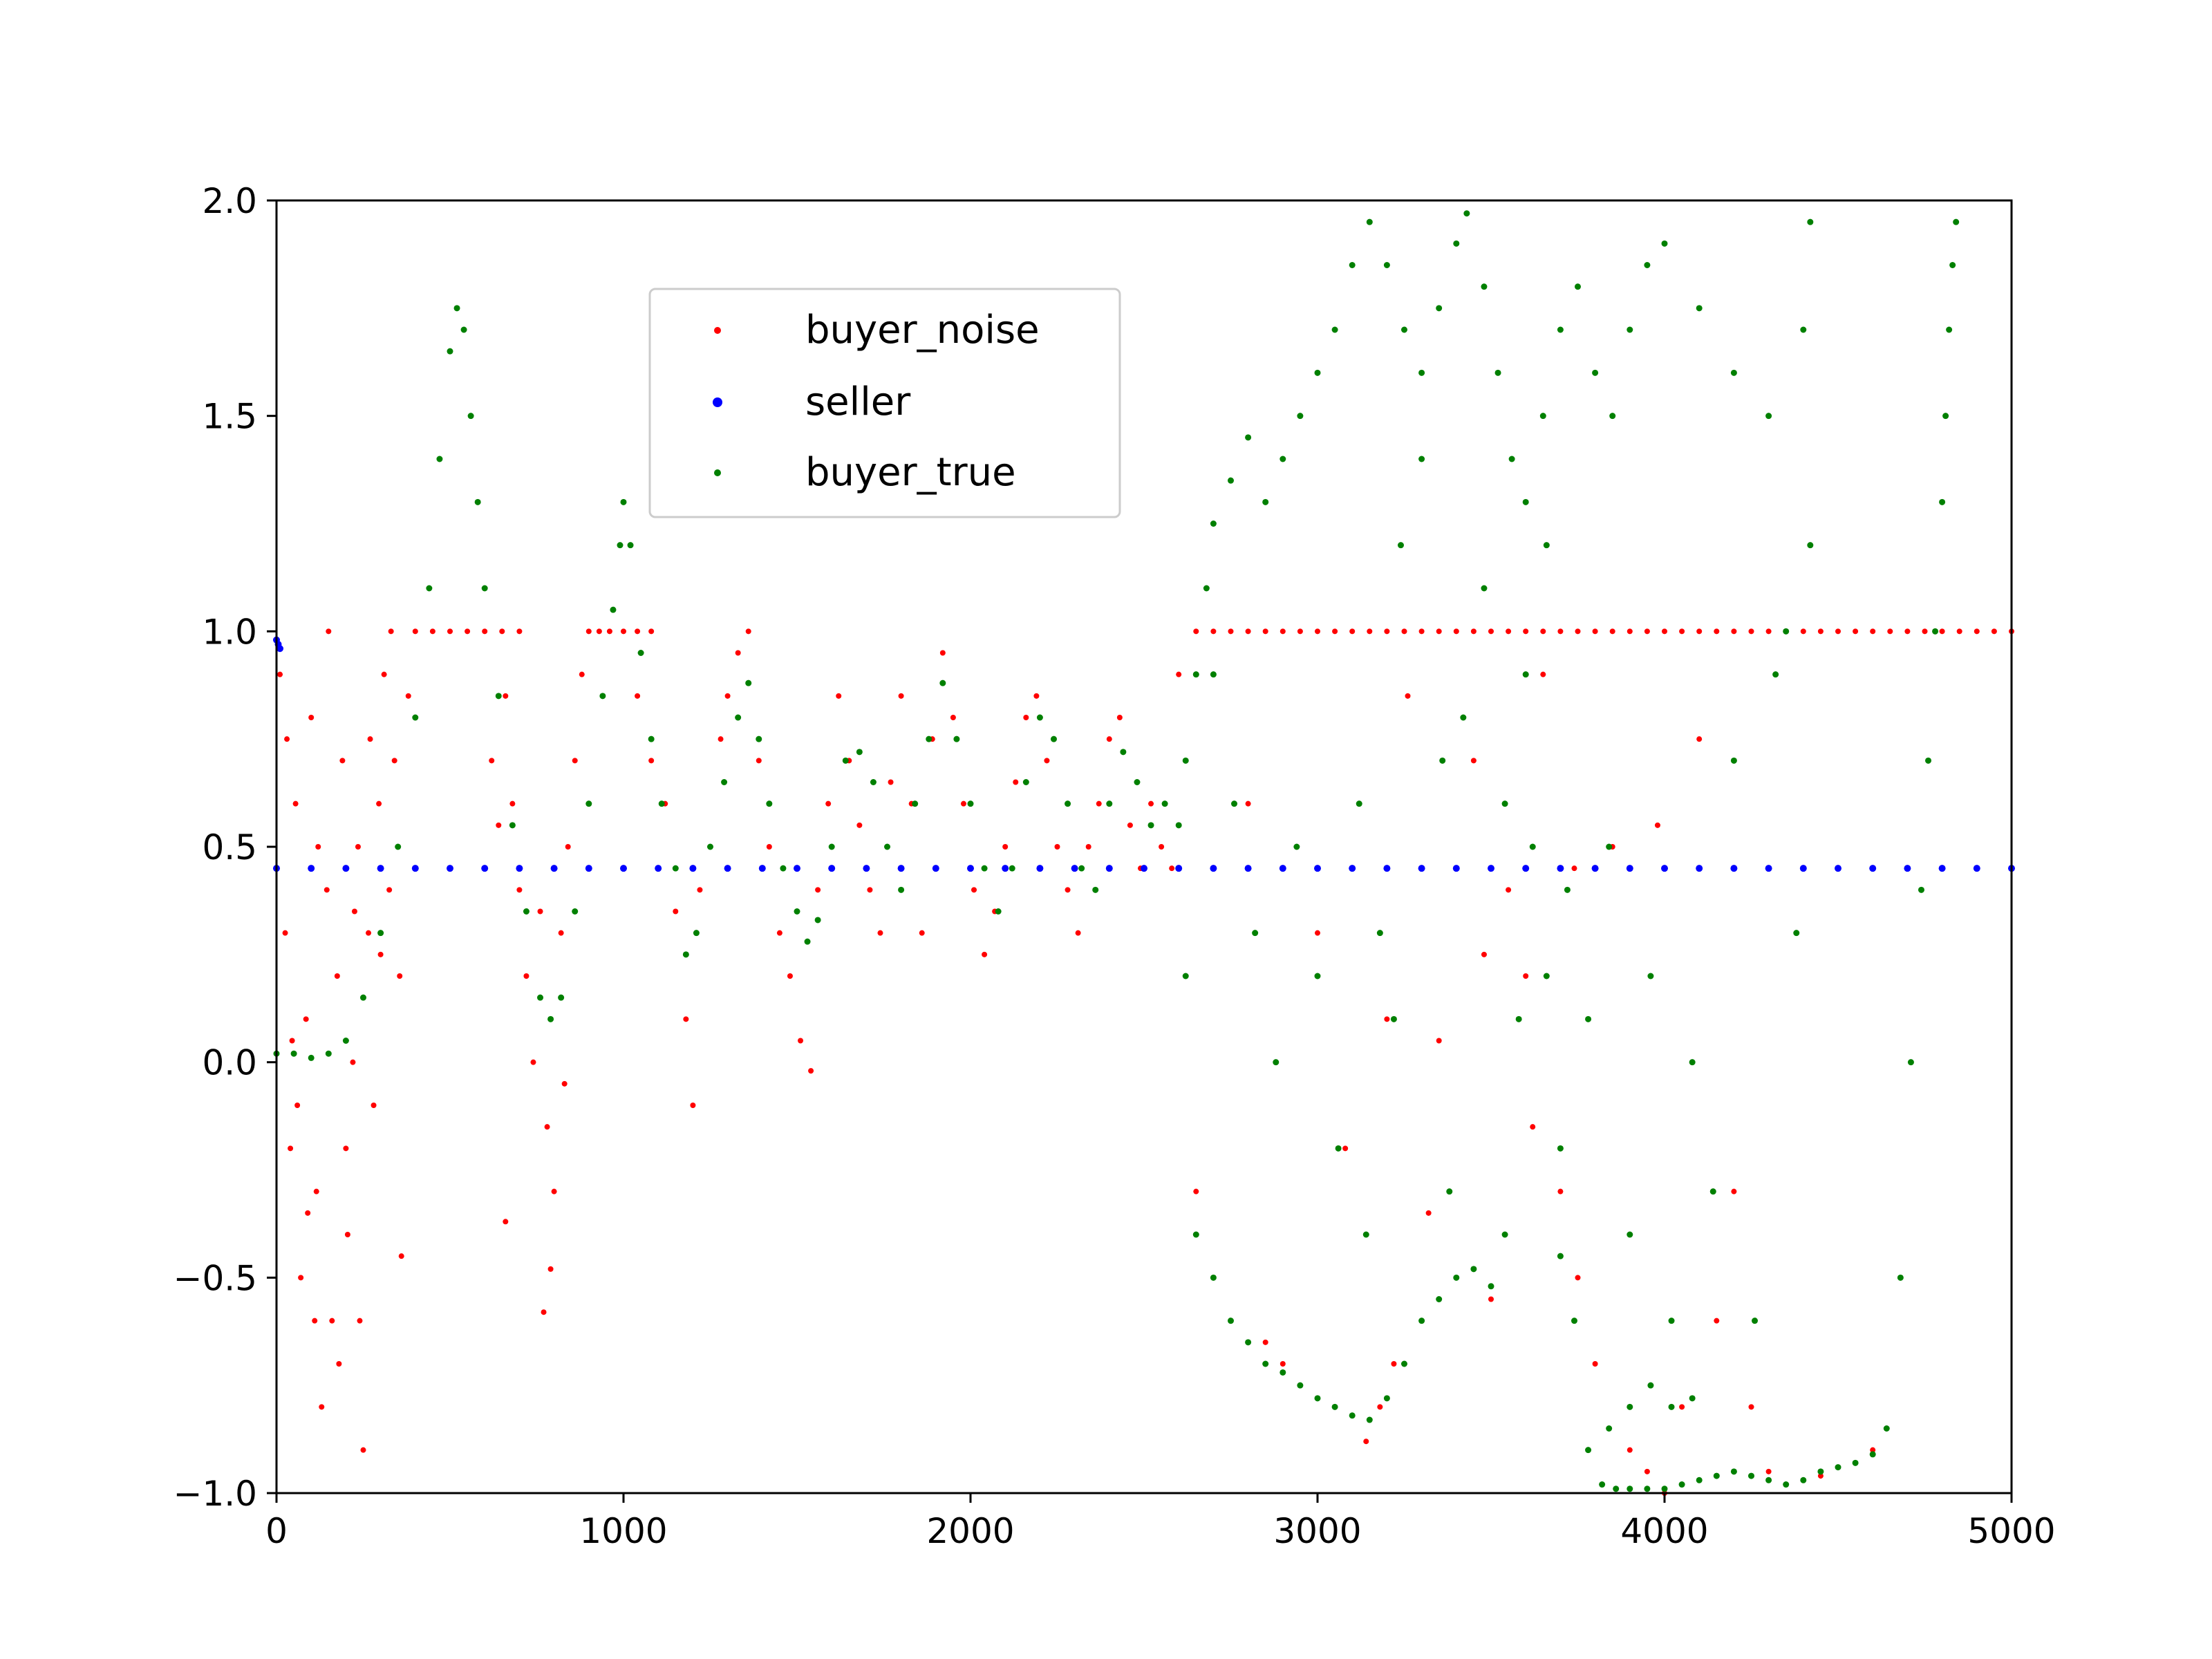 This screenshot has width=2212, height=1659. I want to click on x-tick-label: 0, so click(276, 1531).